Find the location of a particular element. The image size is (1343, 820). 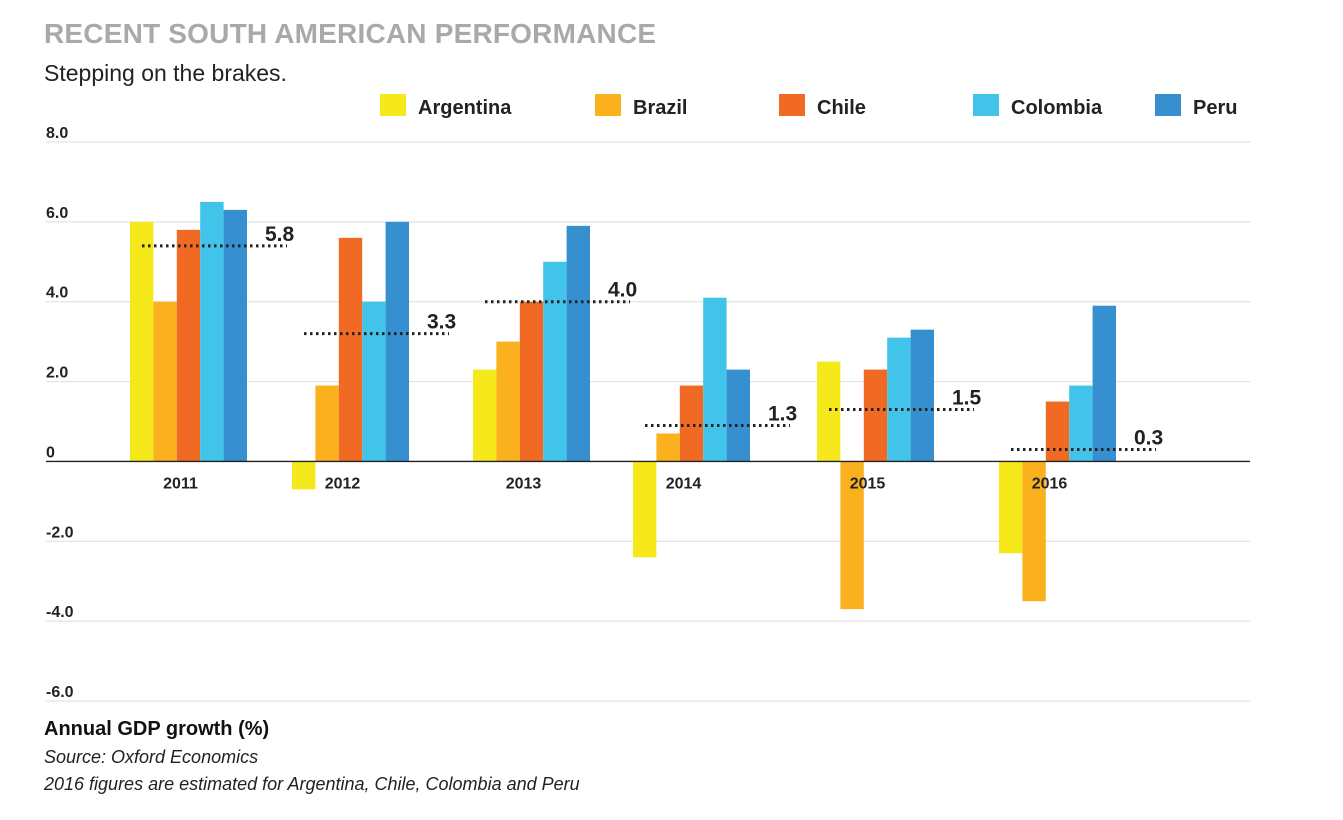

y-tick-label: 2.0 is located at coordinates (57, 373).